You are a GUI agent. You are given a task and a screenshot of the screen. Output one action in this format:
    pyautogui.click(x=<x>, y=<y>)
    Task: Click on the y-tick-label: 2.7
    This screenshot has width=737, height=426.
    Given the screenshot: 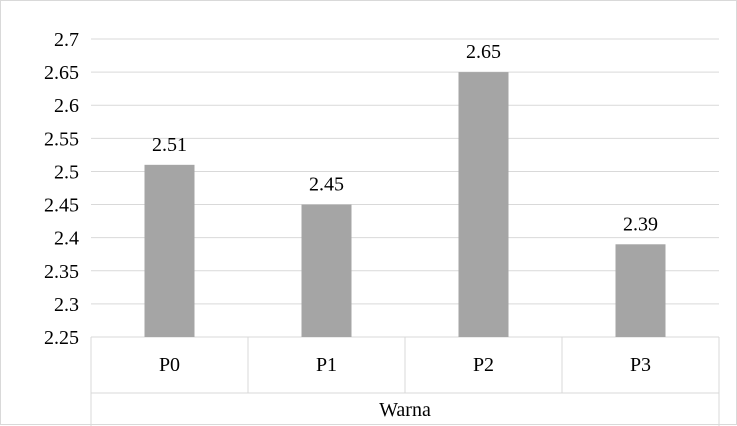 What is the action you would take?
    pyautogui.click(x=66, y=40)
    